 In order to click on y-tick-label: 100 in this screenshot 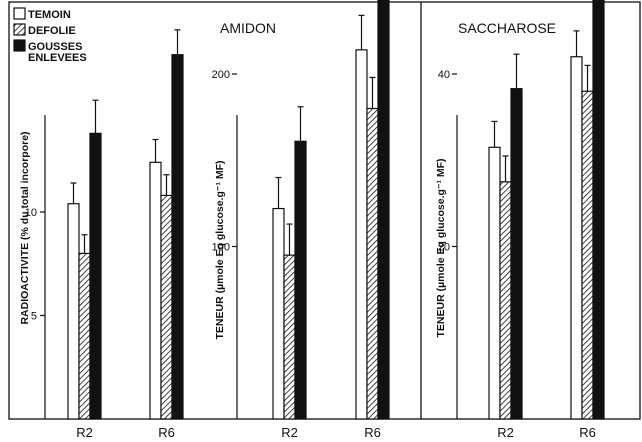, I will do `click(221, 248)`.